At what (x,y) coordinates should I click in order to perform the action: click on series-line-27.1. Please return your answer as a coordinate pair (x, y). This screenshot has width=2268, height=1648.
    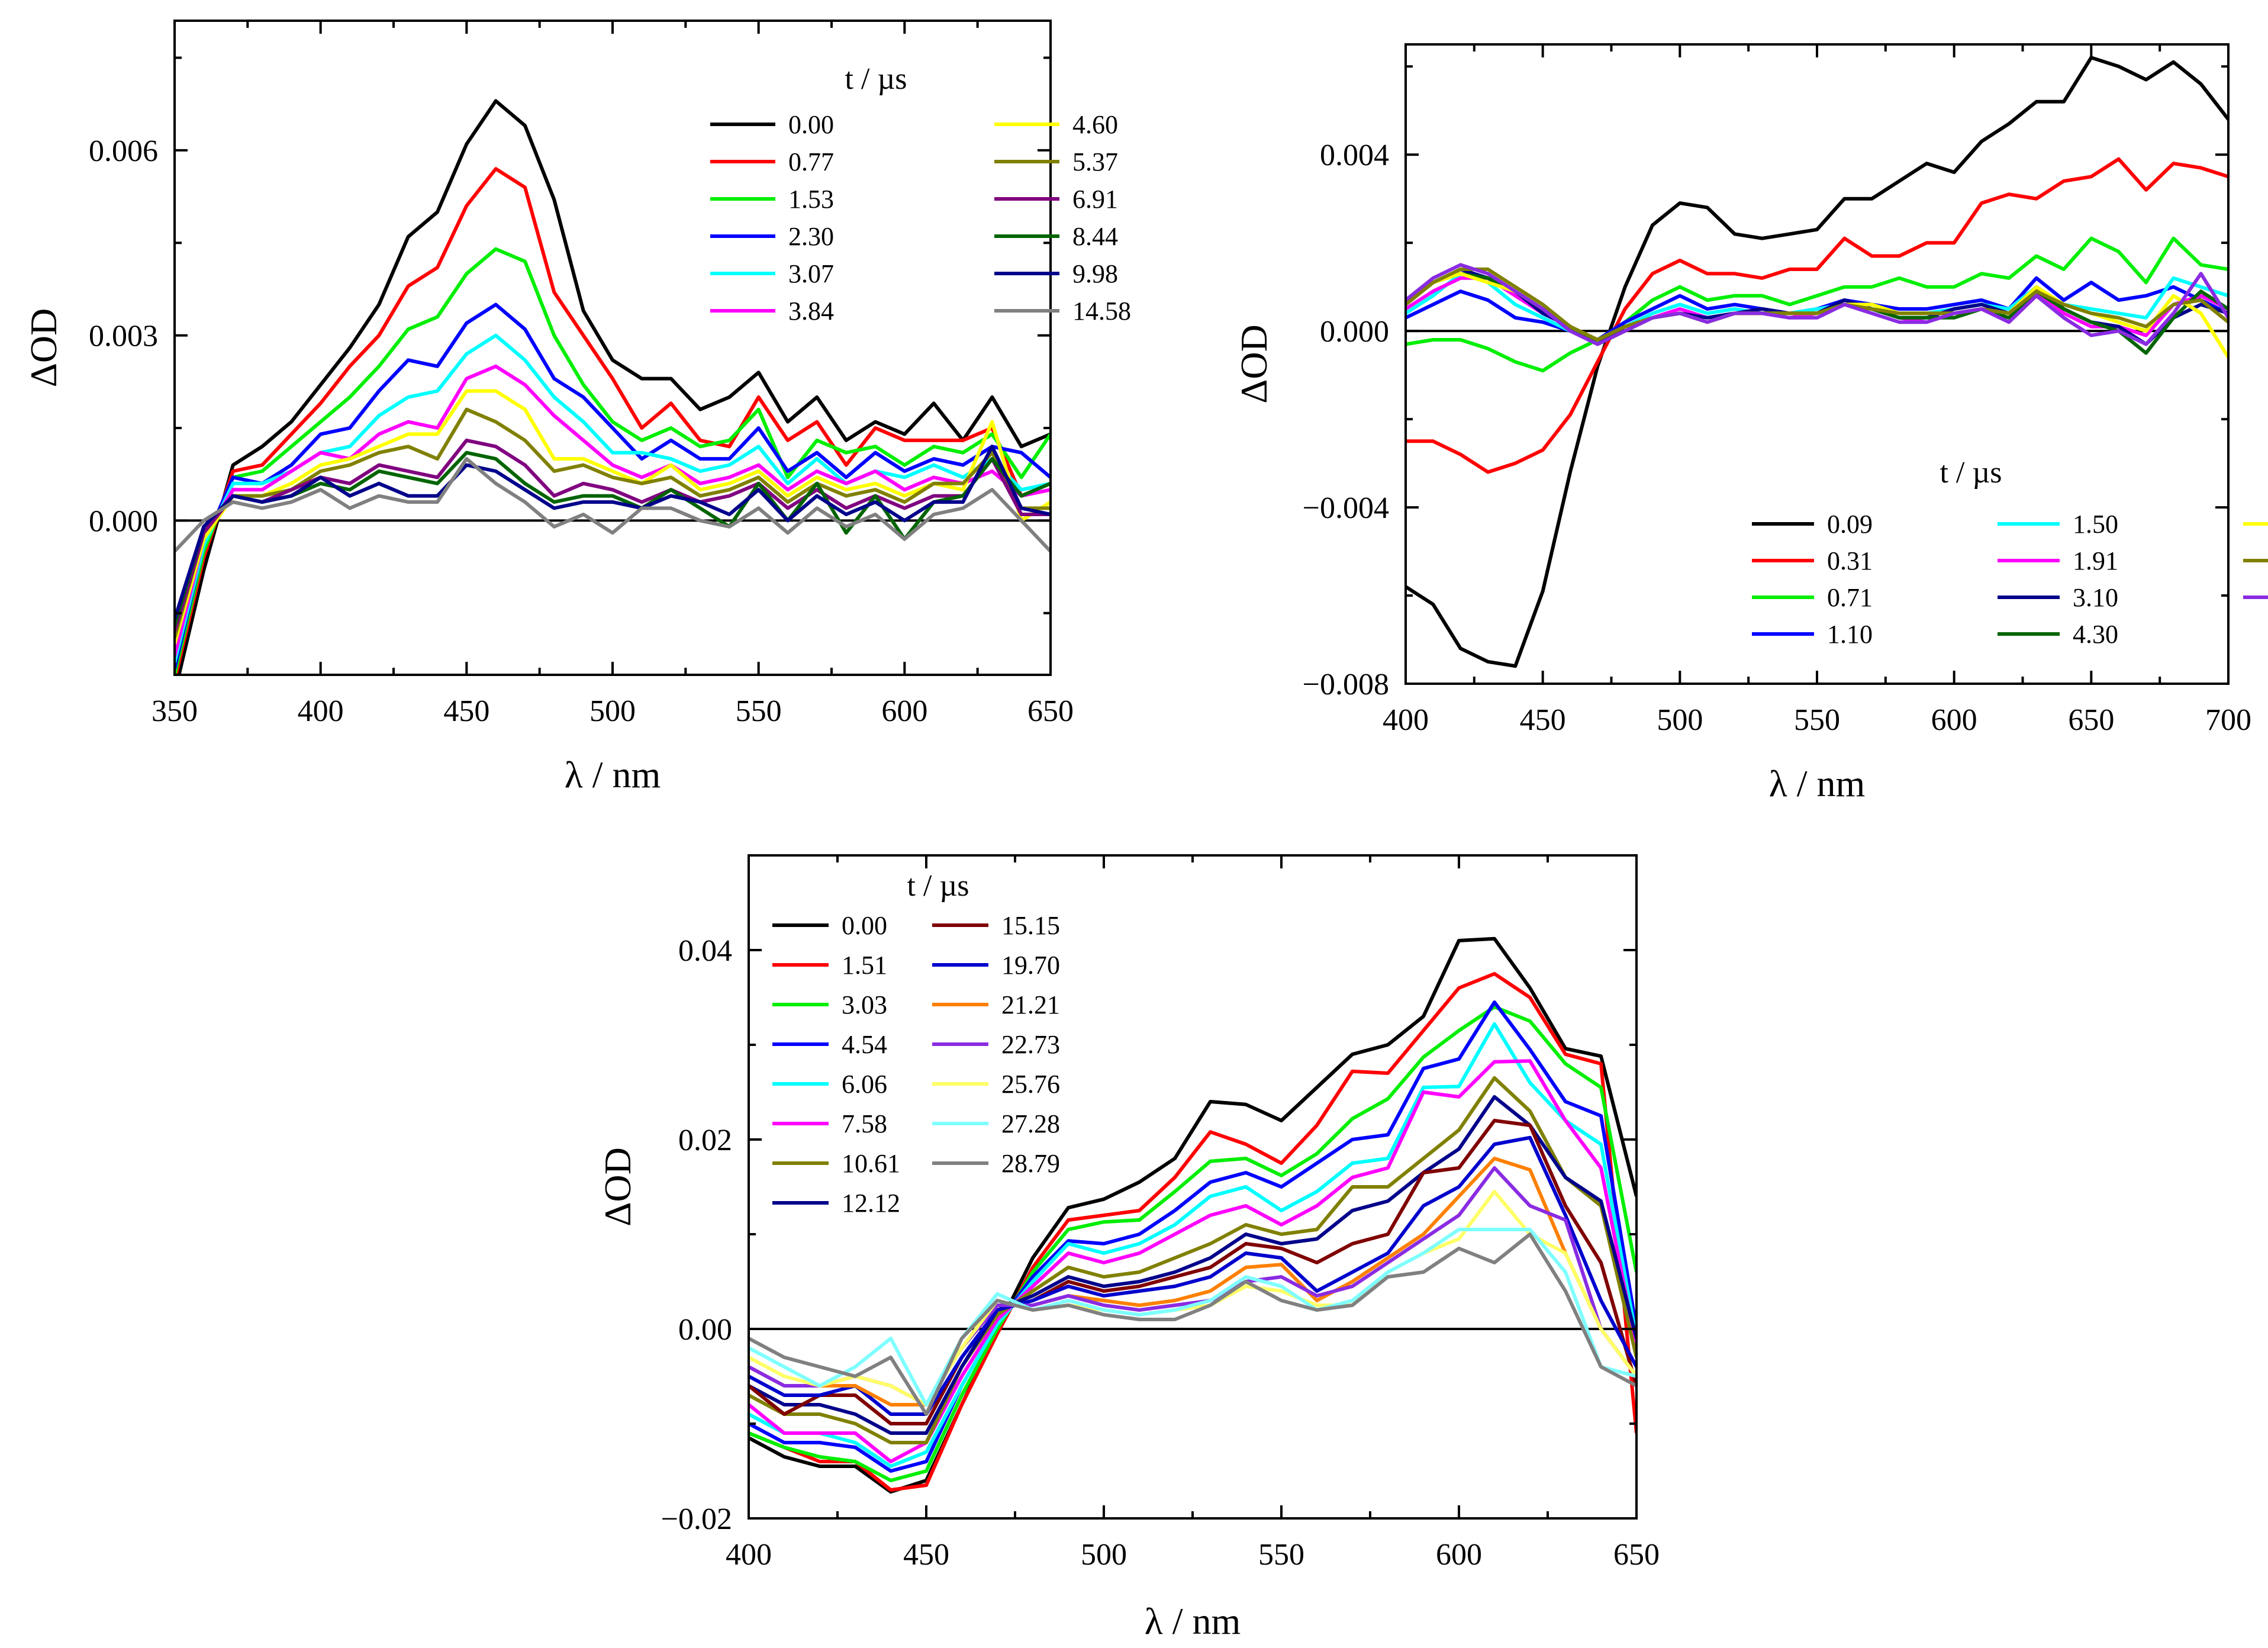
    Looking at the image, I should click on (1817, 304).